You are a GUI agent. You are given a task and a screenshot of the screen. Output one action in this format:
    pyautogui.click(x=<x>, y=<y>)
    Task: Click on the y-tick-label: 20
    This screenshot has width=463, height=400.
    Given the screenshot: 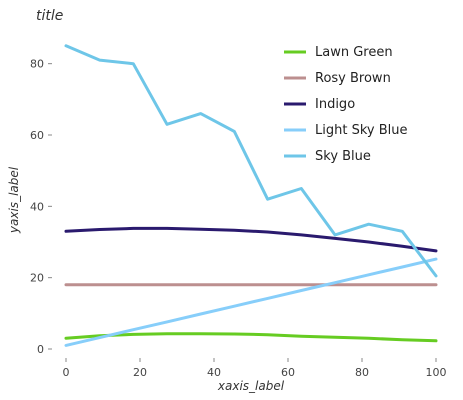 What is the action you would take?
    pyautogui.click(x=37, y=278)
    